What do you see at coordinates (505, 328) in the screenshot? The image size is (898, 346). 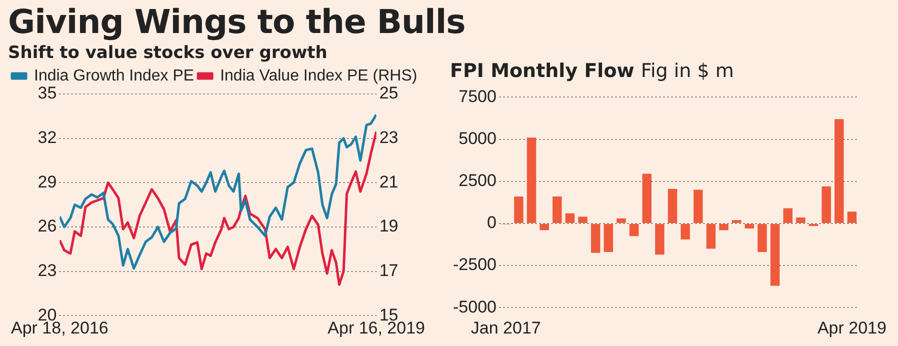 I see `x-tick-label: Jan 2017` at bounding box center [505, 328].